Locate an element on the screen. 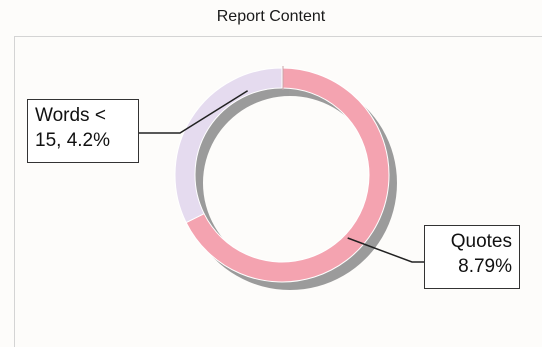 The width and height of the screenshot is (542, 347). leader-line-words is located at coordinates (194, 112).